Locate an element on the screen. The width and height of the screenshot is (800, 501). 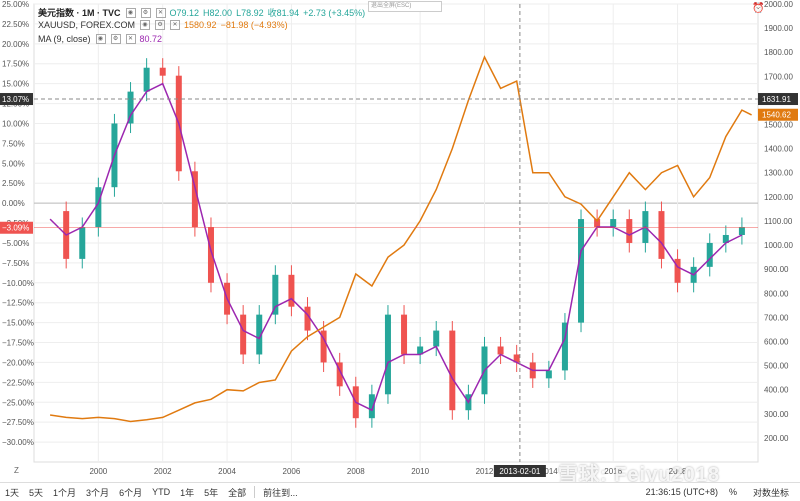
log-scale-button: 对数坐标 is located at coordinates (770, 492).